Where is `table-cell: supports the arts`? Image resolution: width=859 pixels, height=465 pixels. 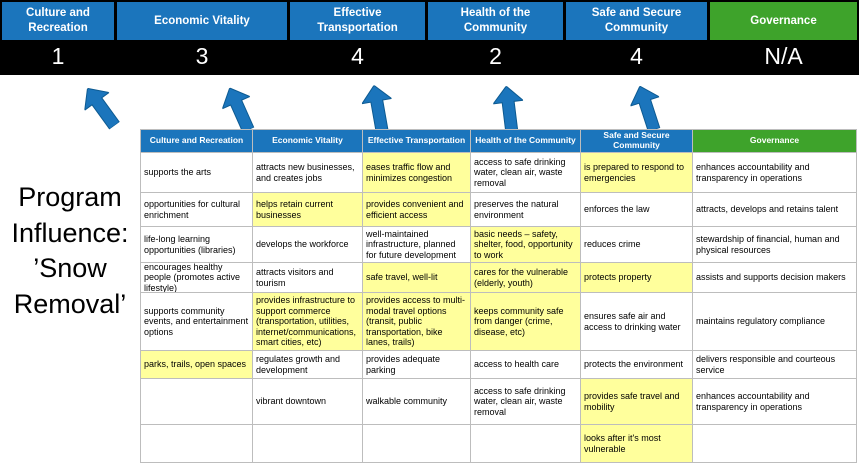
table-cell: supports the arts is located at coordinates (197, 173).